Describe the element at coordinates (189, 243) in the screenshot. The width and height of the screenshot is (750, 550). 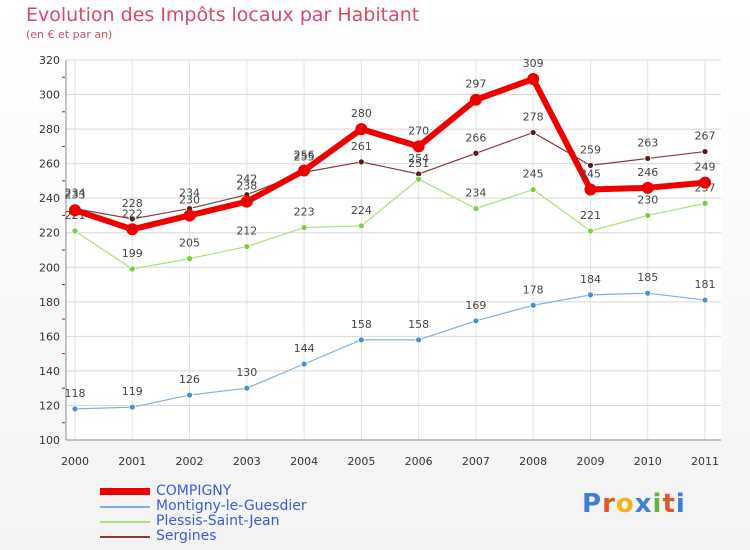
I see `data-label: 205` at that location.